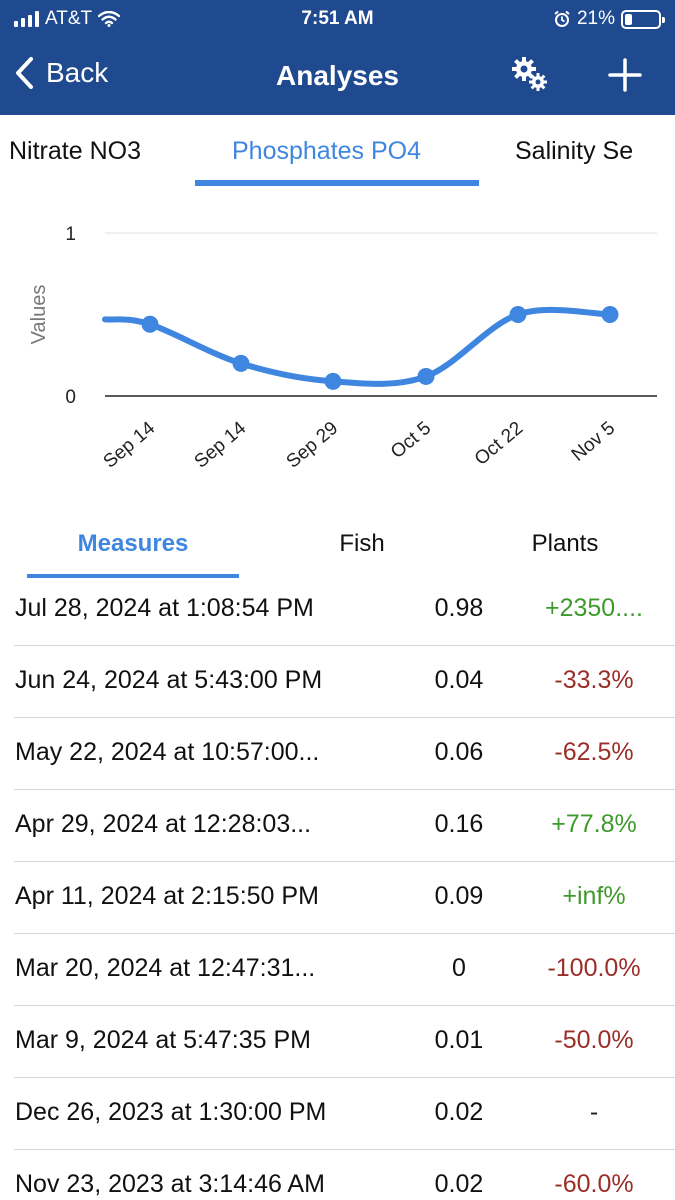 This screenshot has width=675, height=1200. What do you see at coordinates (594, 968) in the screenshot?
I see `measure-change: -100.0%` at bounding box center [594, 968].